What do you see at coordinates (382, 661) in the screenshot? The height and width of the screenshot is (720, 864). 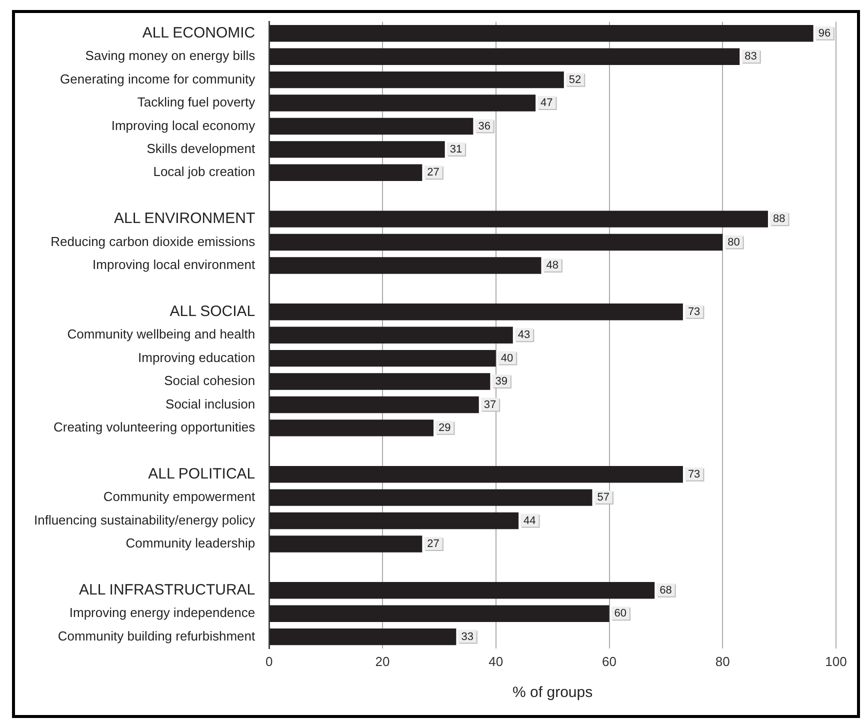 I see `x-tick-label: 20` at bounding box center [382, 661].